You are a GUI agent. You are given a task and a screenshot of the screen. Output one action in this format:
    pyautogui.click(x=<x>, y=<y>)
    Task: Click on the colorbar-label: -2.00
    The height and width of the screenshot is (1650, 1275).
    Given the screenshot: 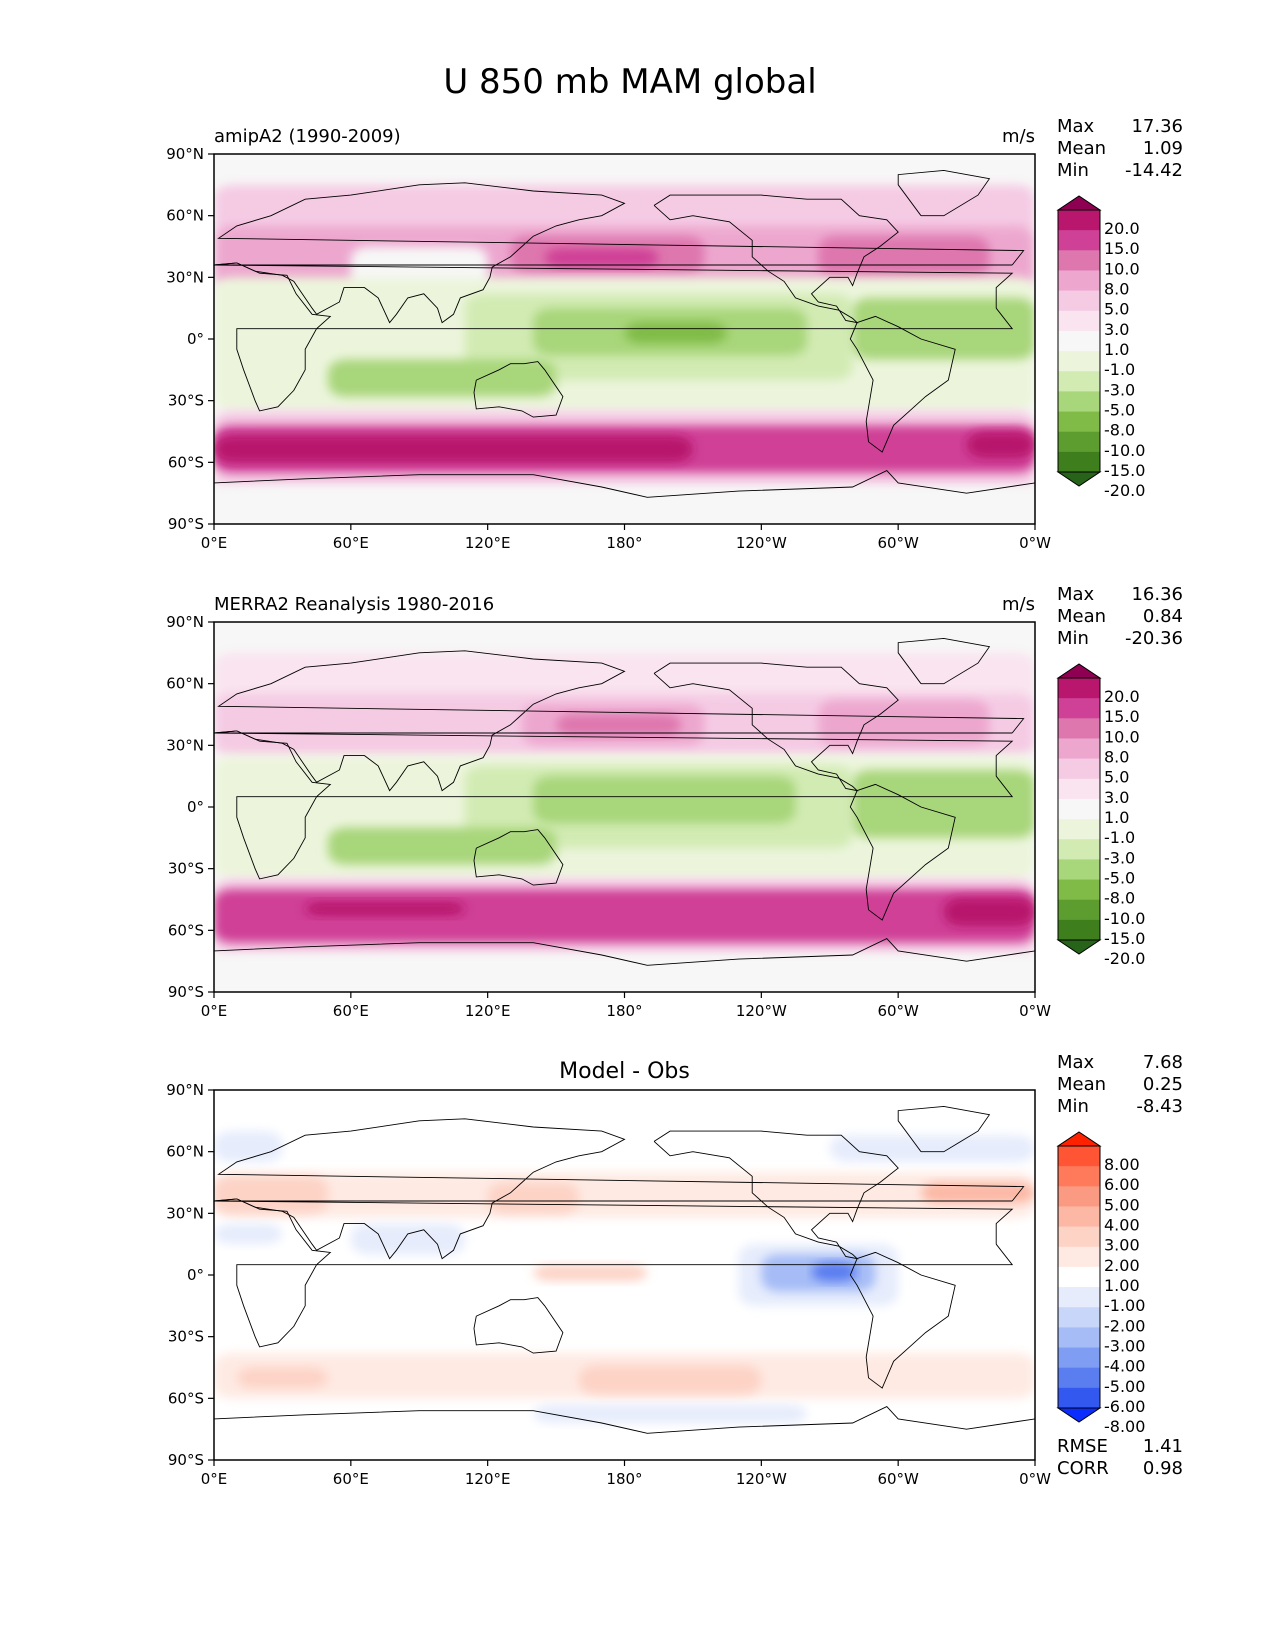 What is the action you would take?
    pyautogui.click(x=1124, y=1325)
    